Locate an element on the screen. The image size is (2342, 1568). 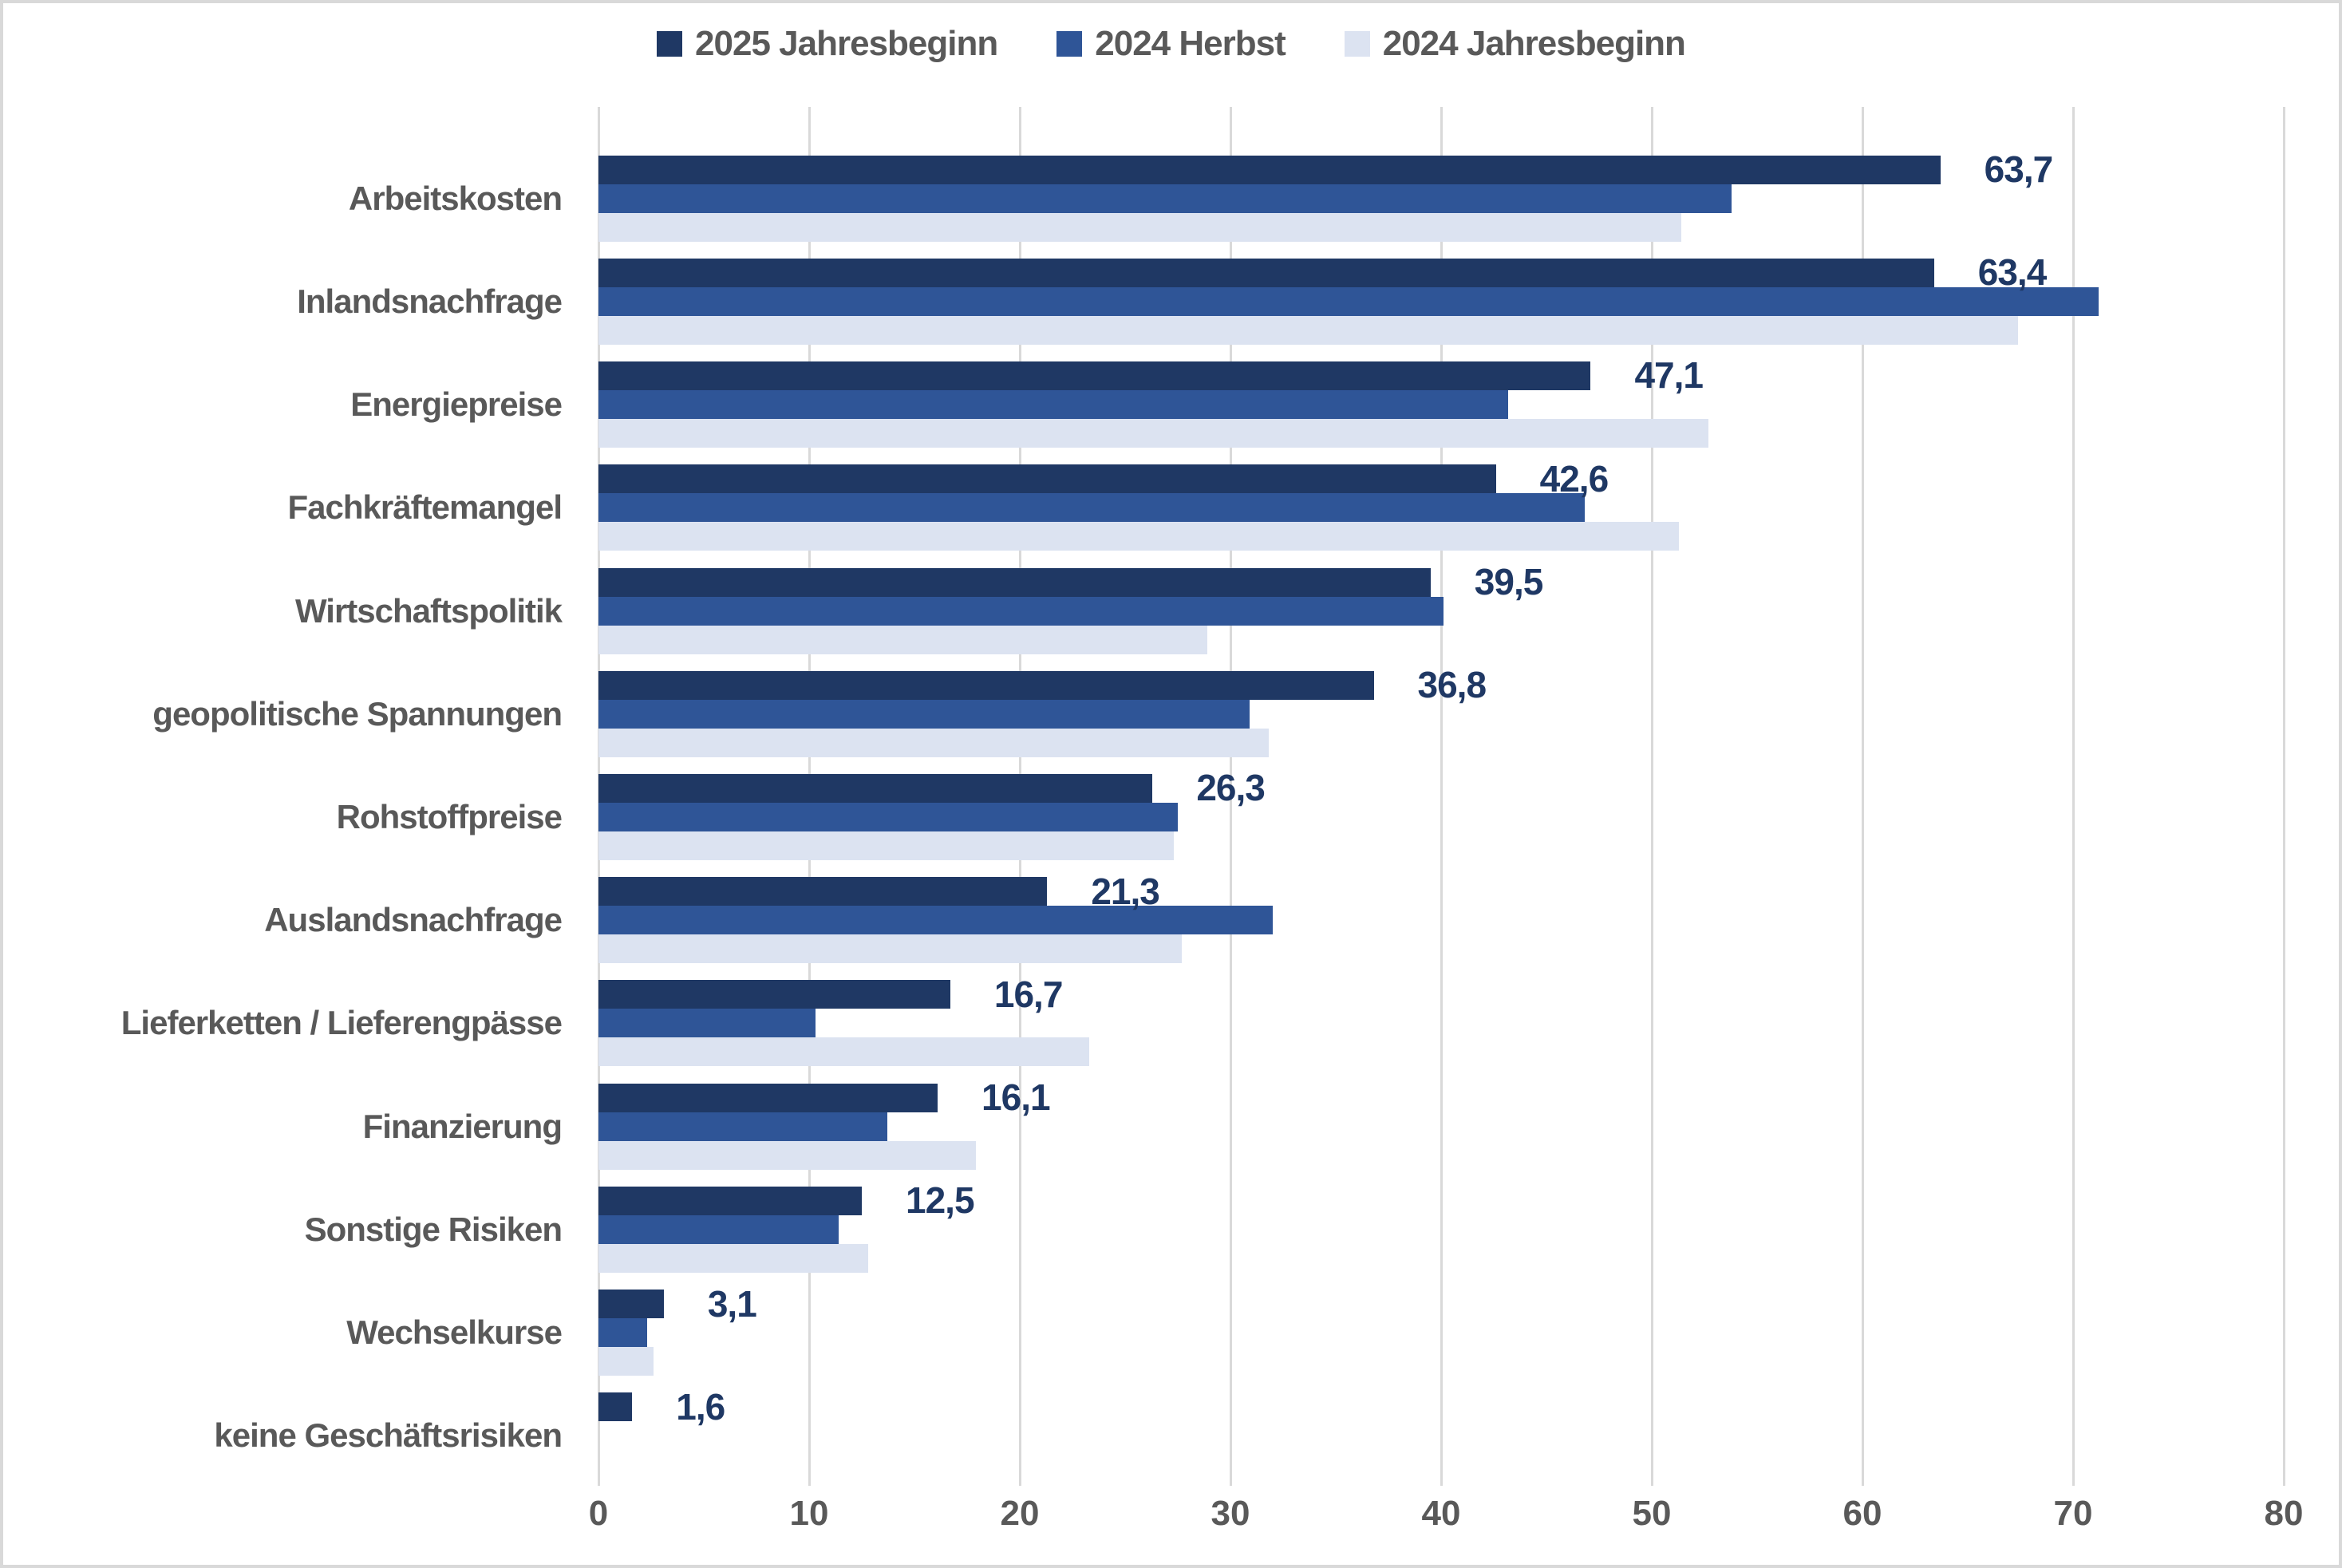
value-label: 16,1 is located at coordinates (1016, 1097).